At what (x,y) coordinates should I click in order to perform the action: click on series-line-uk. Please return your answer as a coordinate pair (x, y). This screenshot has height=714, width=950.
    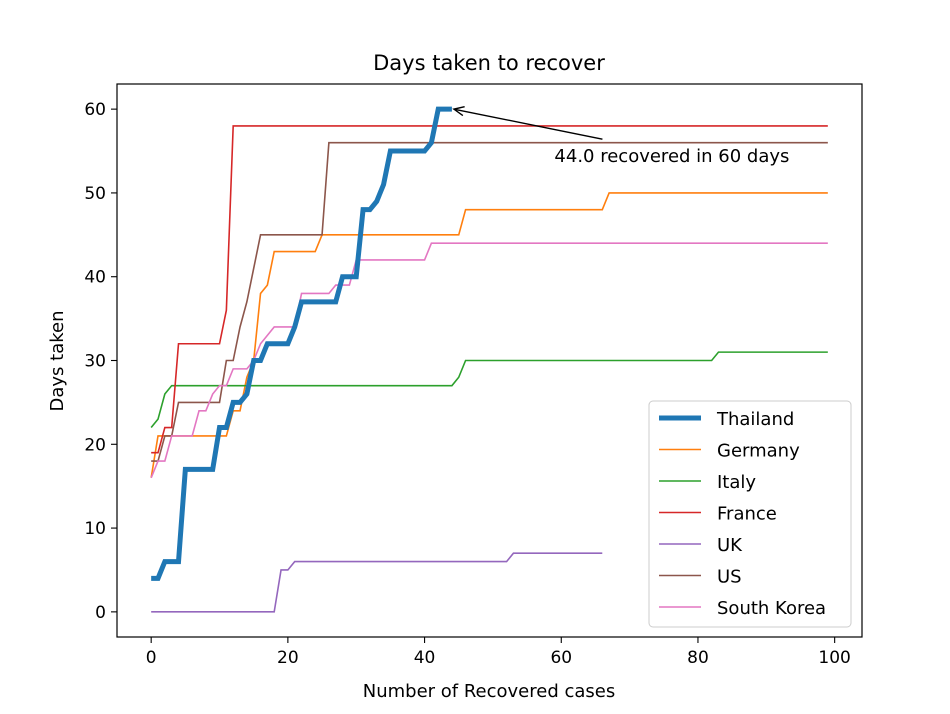
    Looking at the image, I should click on (377, 582).